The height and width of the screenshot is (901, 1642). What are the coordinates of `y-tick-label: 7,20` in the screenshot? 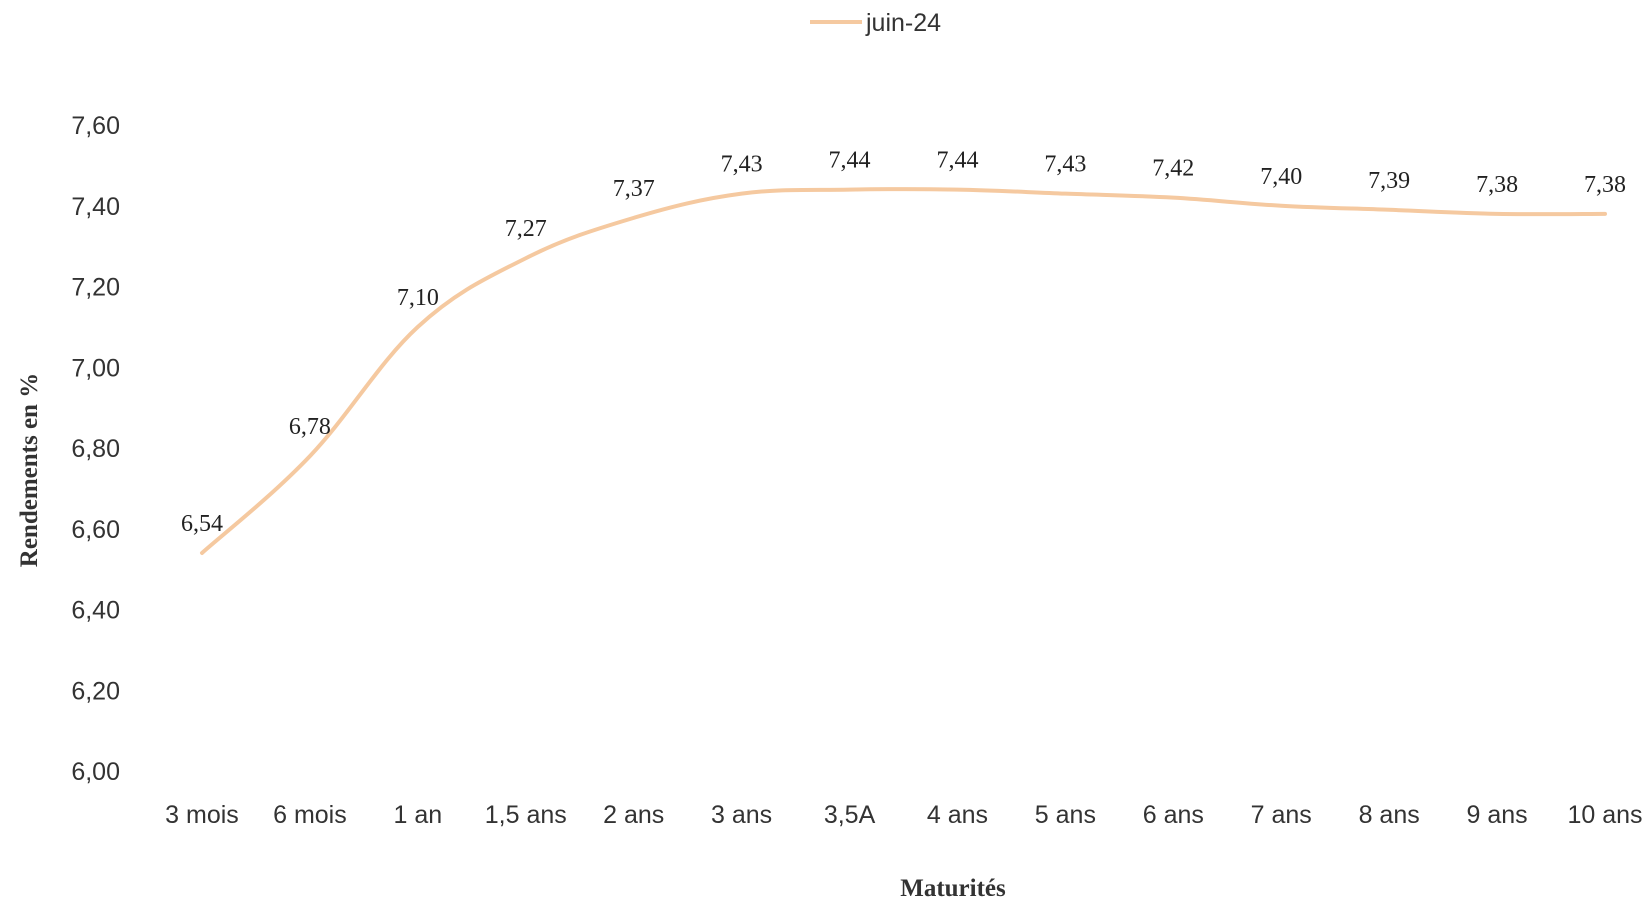 It's located at (95, 288).